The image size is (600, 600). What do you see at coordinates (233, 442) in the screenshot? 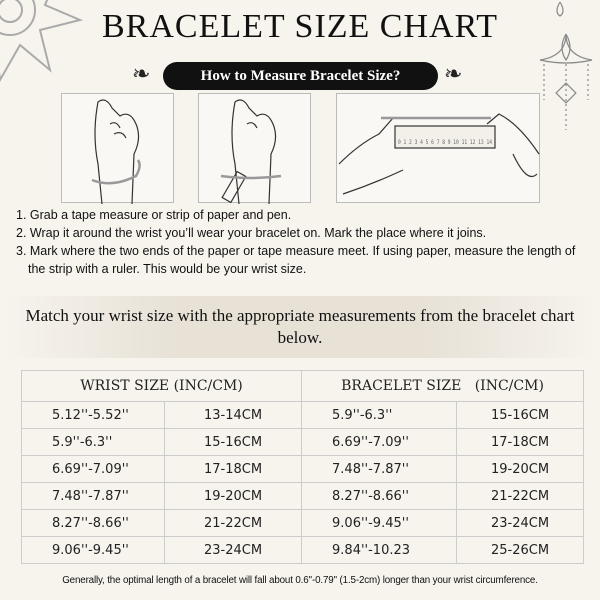
I see `wrist-cm-cell: 15-16CM` at bounding box center [233, 442].